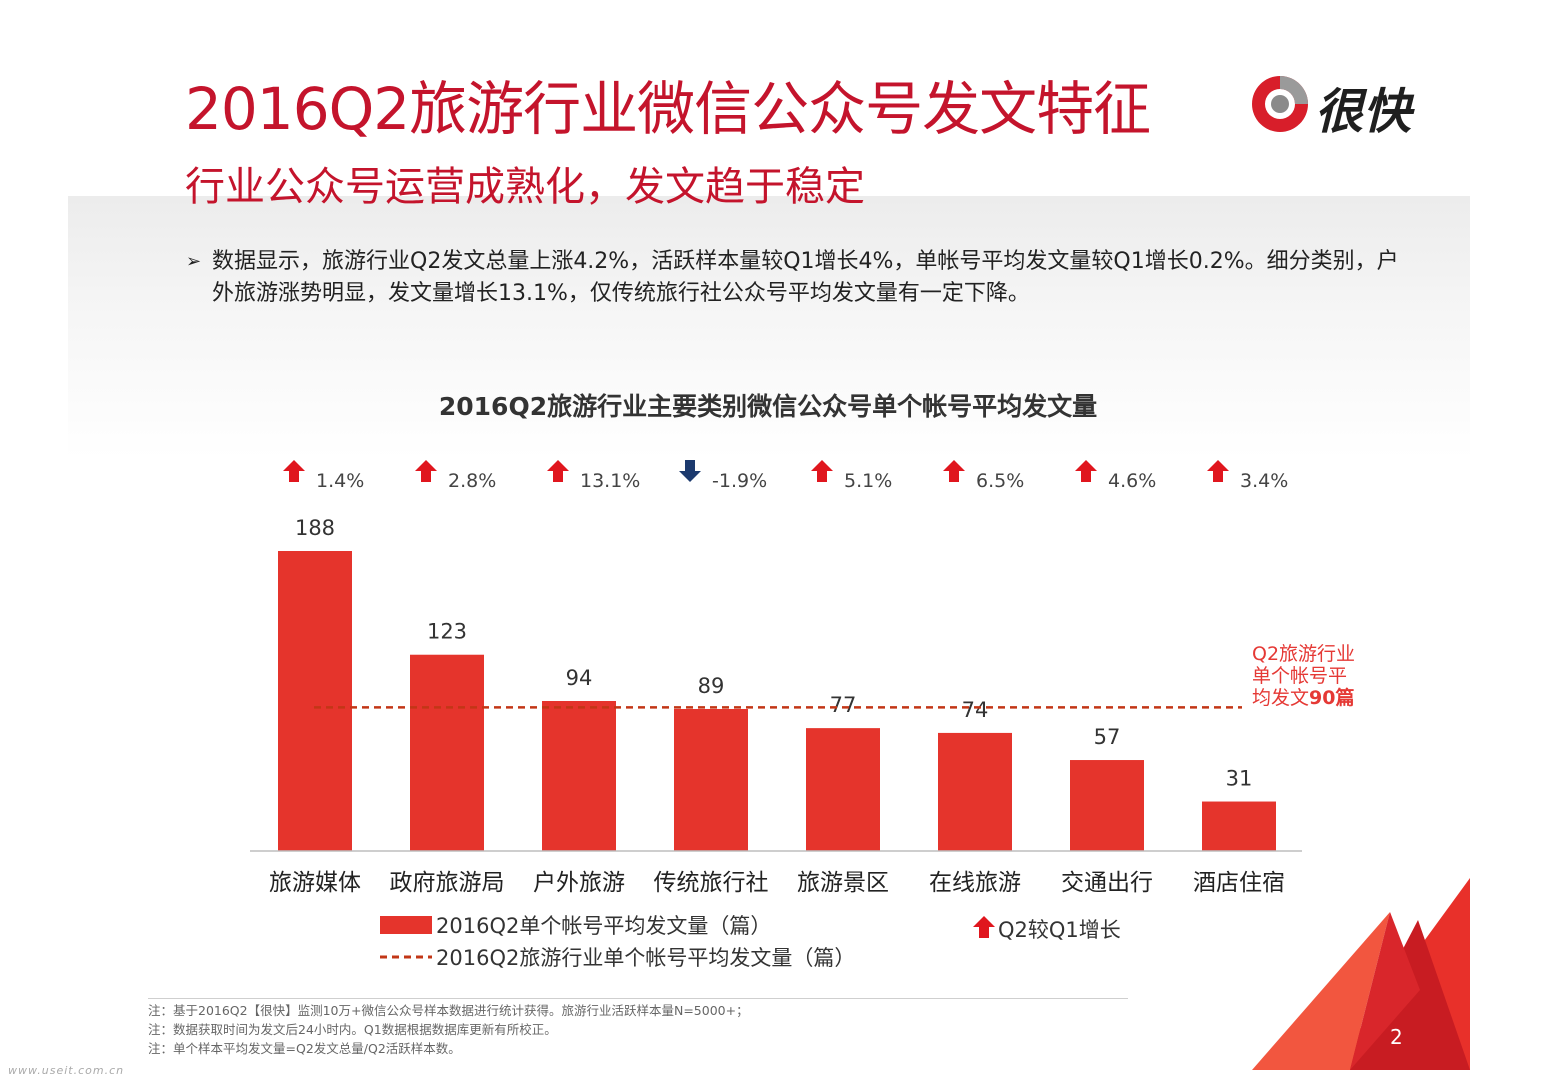  What do you see at coordinates (739, 481) in the screenshot?
I see `growth-label: -1.9%` at bounding box center [739, 481].